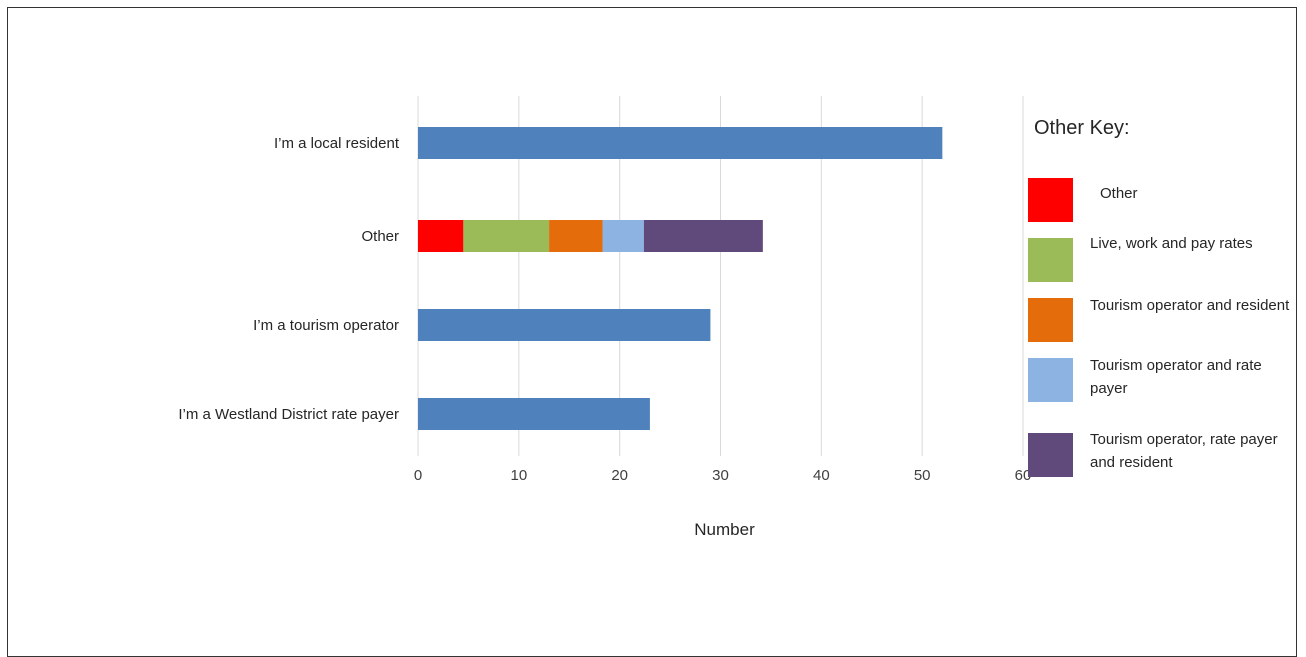  Describe the element at coordinates (1023, 475) in the screenshot. I see `x-tick-label: 60` at that location.